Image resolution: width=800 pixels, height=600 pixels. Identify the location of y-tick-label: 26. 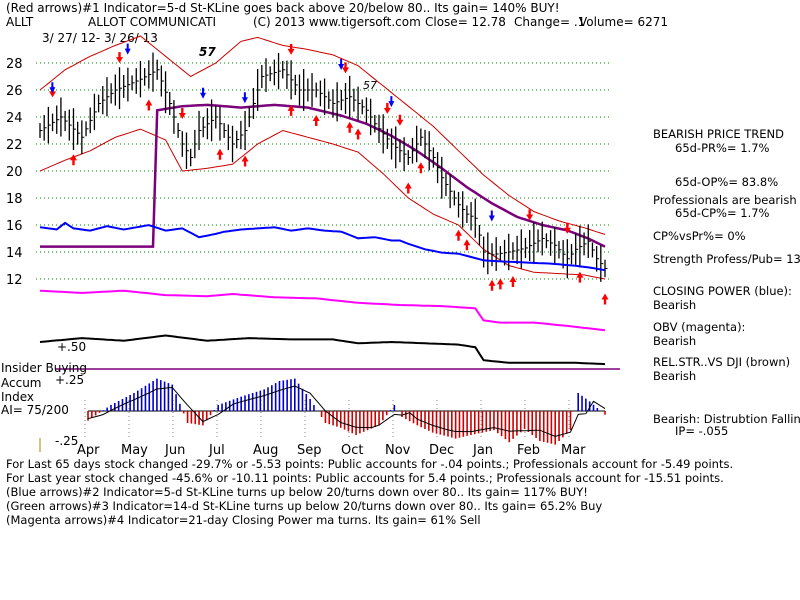
(14, 91).